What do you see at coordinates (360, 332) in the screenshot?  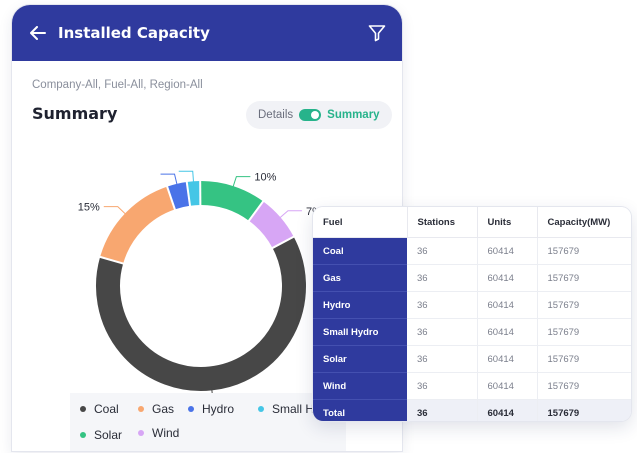 I see `fuel-cell: Small Hydro` at bounding box center [360, 332].